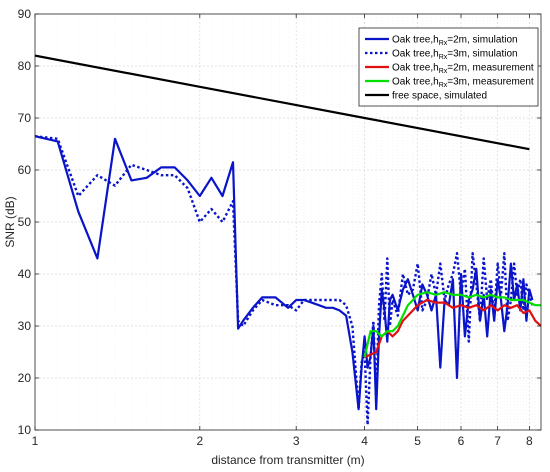  Describe the element at coordinates (25, 66) in the screenshot. I see `y-tick-label: 80` at that location.